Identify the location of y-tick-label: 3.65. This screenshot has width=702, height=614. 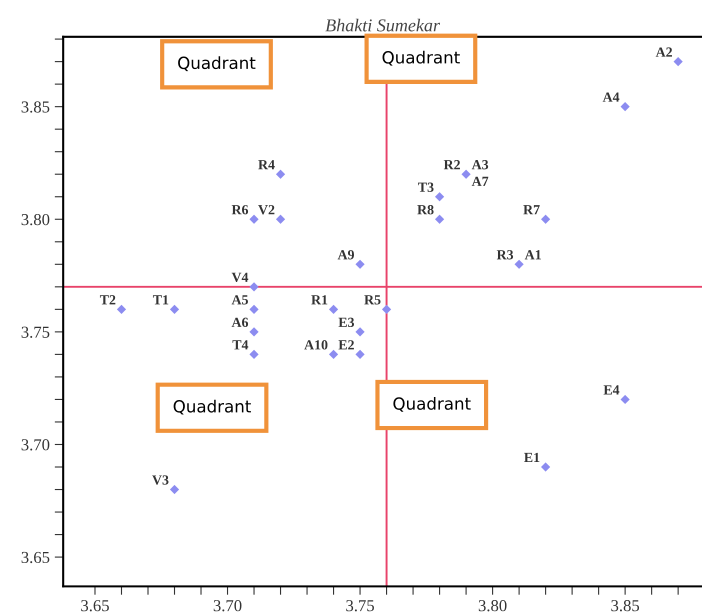
(36, 558).